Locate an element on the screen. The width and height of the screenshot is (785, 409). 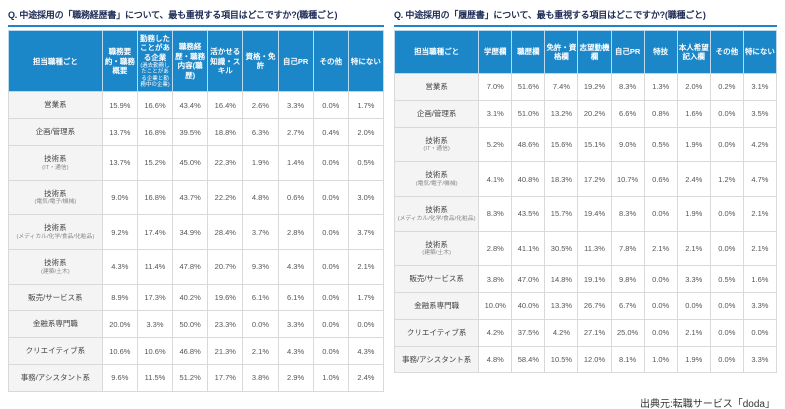
value-cell: 16.8% is located at coordinates (155, 132).